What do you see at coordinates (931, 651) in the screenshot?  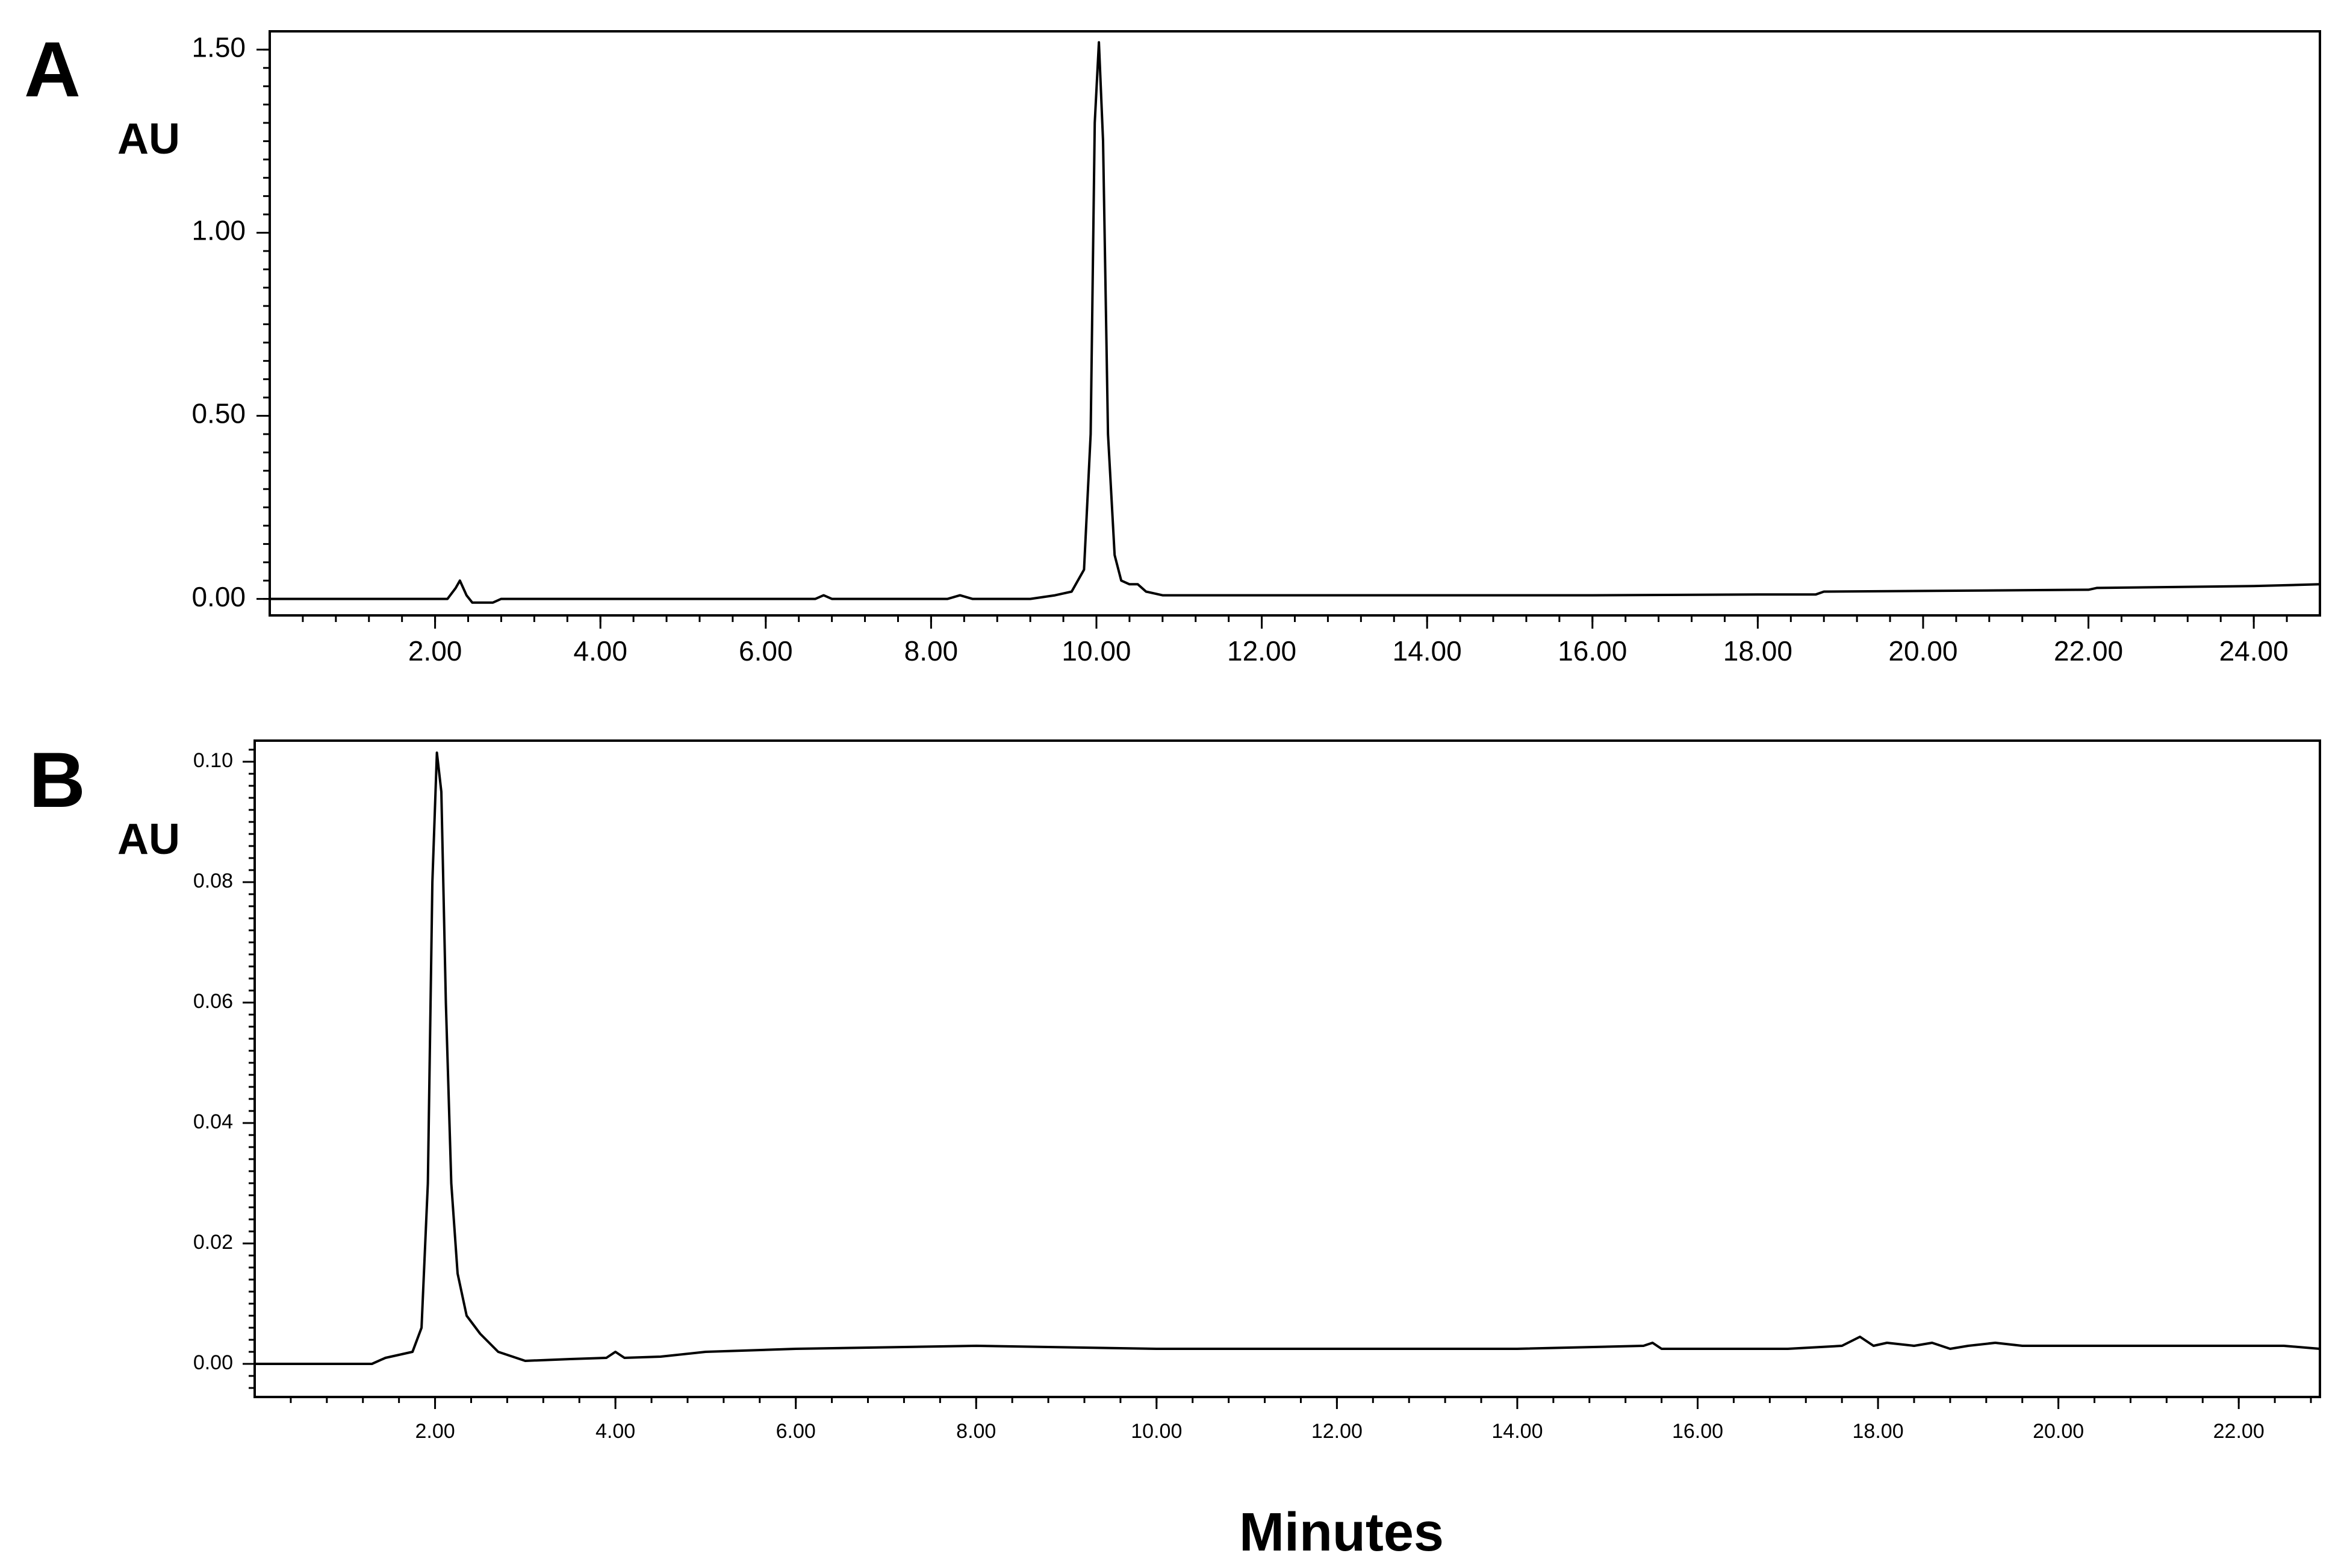 I see `panel-a-x-tick-label: 8.00` at bounding box center [931, 651].